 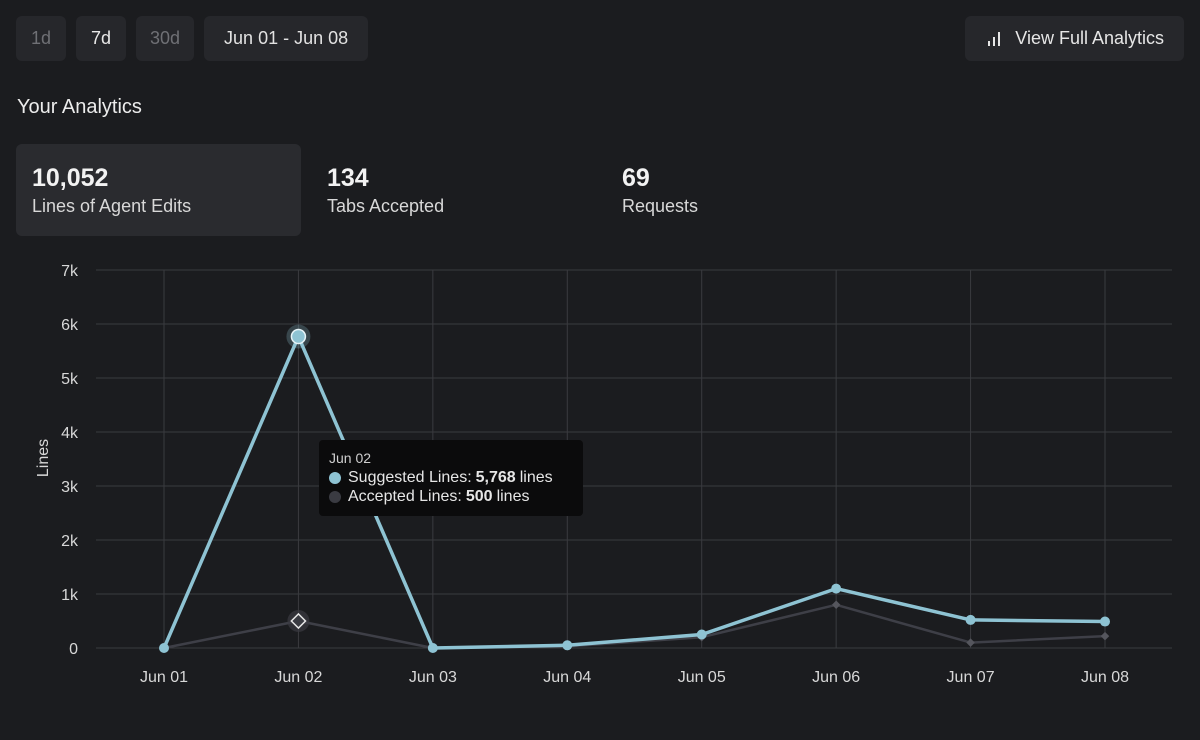 What do you see at coordinates (335, 496) in the screenshot?
I see `accepted-legend-dot` at bounding box center [335, 496].